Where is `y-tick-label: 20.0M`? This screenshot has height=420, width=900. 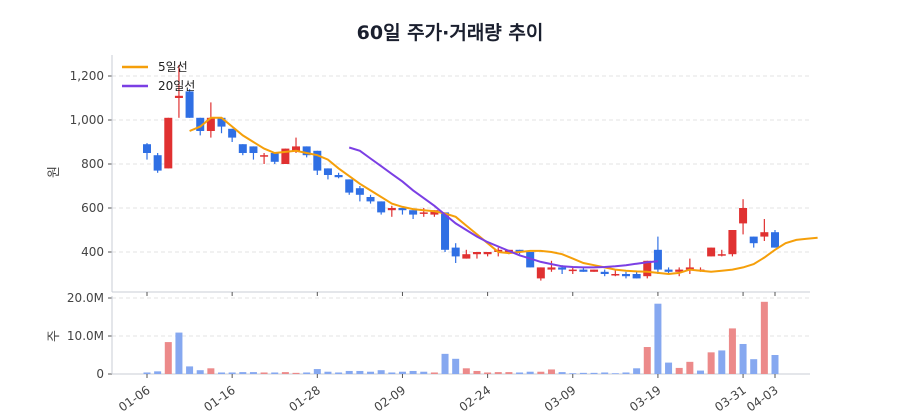
y-tick-label: 20.0M is located at coordinates (85, 298).